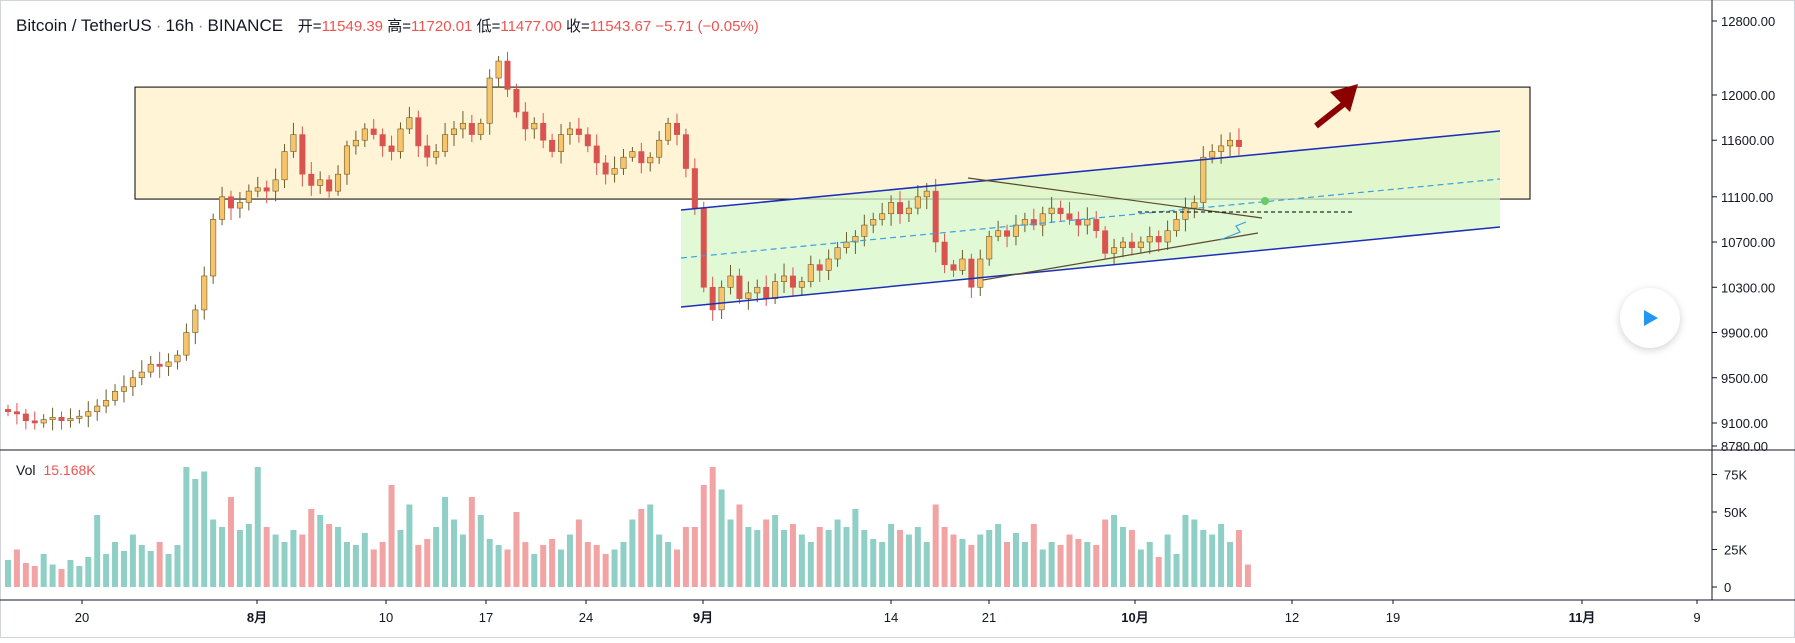 The image size is (1795, 643). Describe the element at coordinates (69, 470) in the screenshot. I see `volume-value: 15.168K` at that location.